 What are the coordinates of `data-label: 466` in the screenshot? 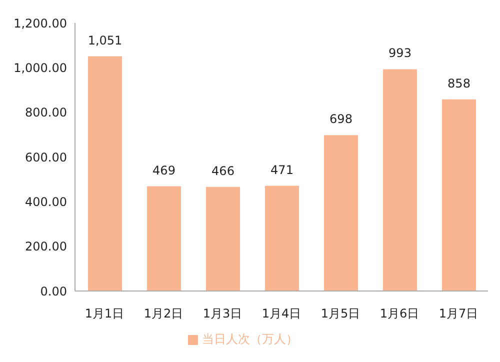 It's located at (223, 171).